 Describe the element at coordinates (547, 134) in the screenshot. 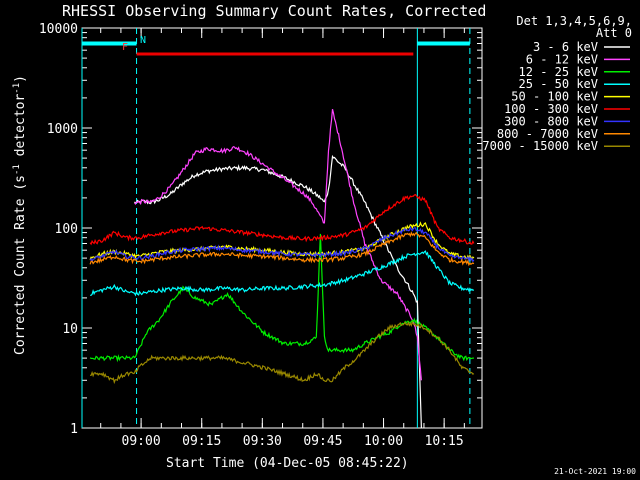

I see `legend-entry-label: 800 - 7000 keV` at that location.